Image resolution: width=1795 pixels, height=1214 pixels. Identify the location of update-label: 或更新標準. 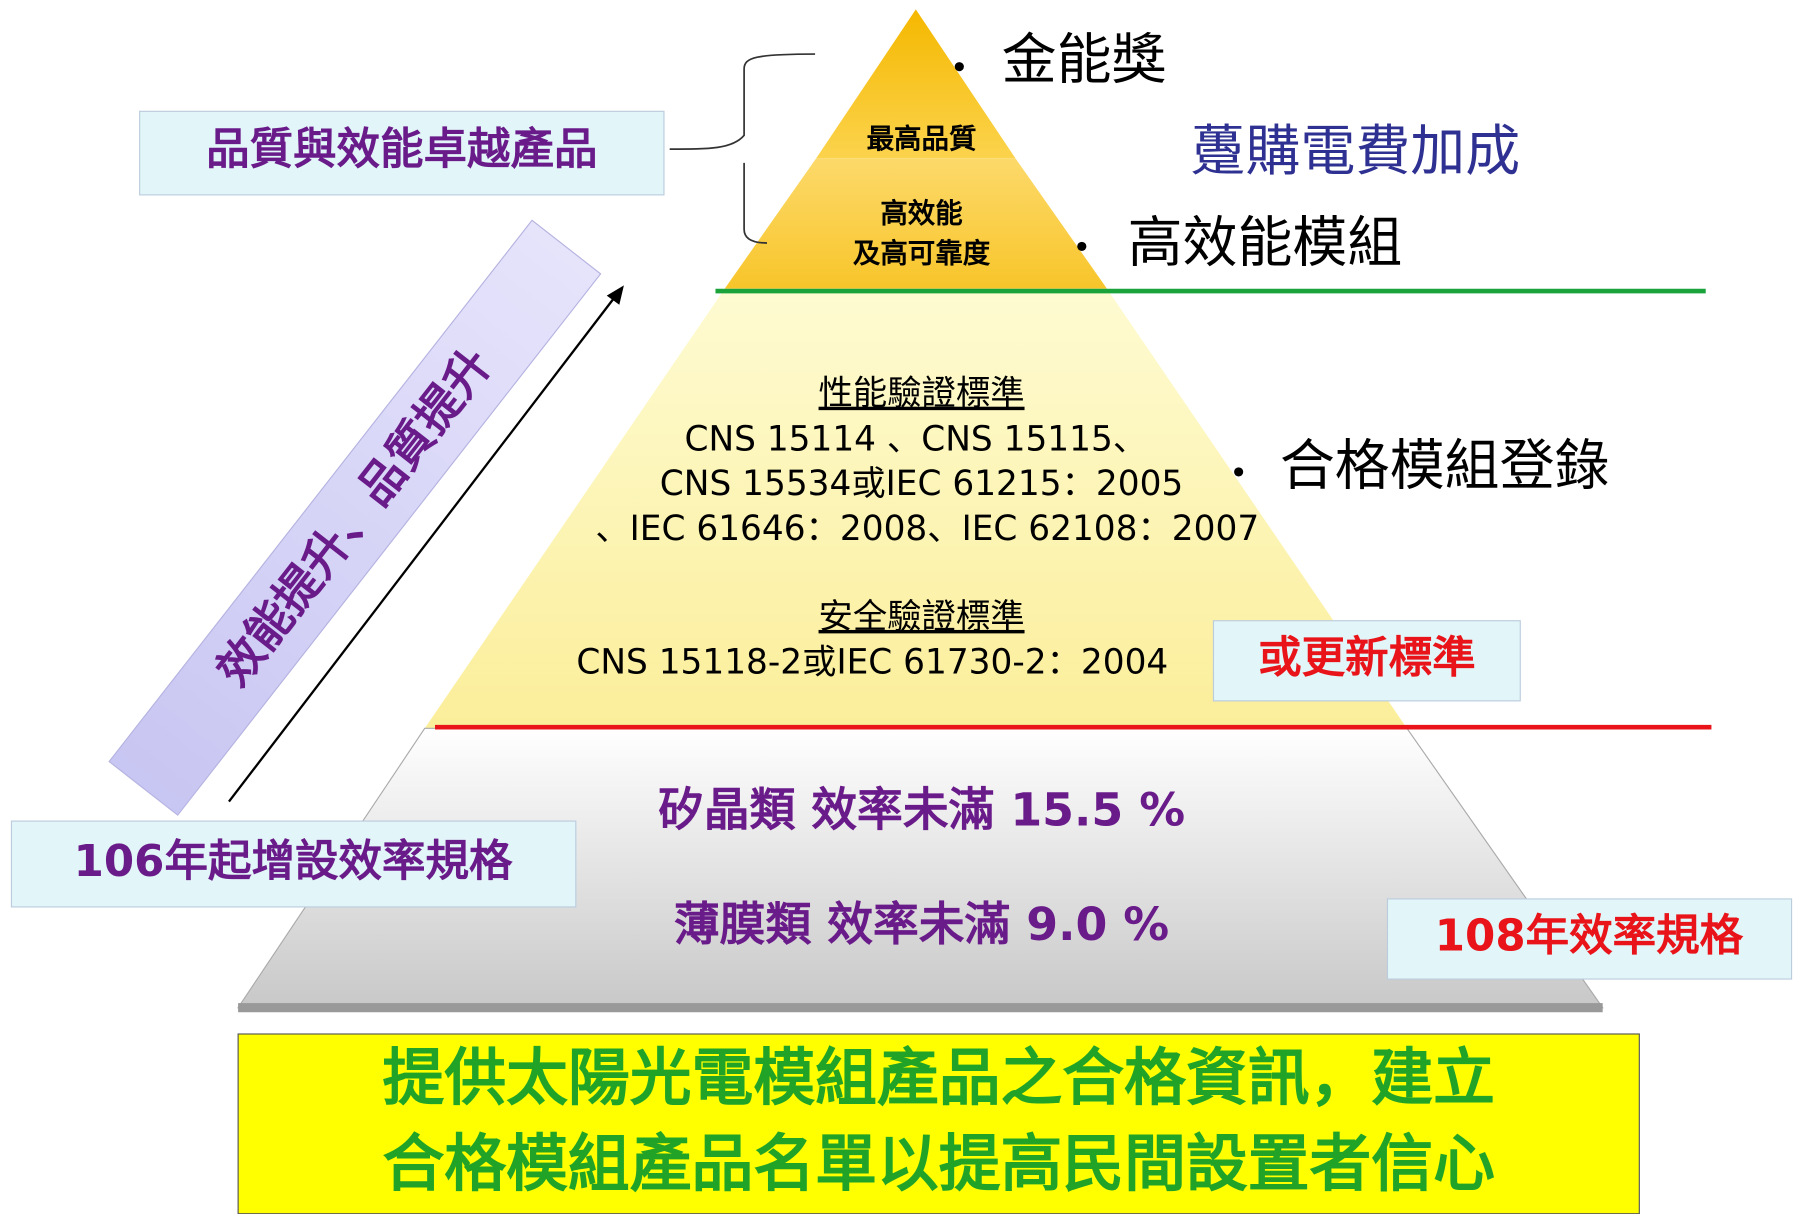
(1367, 658).